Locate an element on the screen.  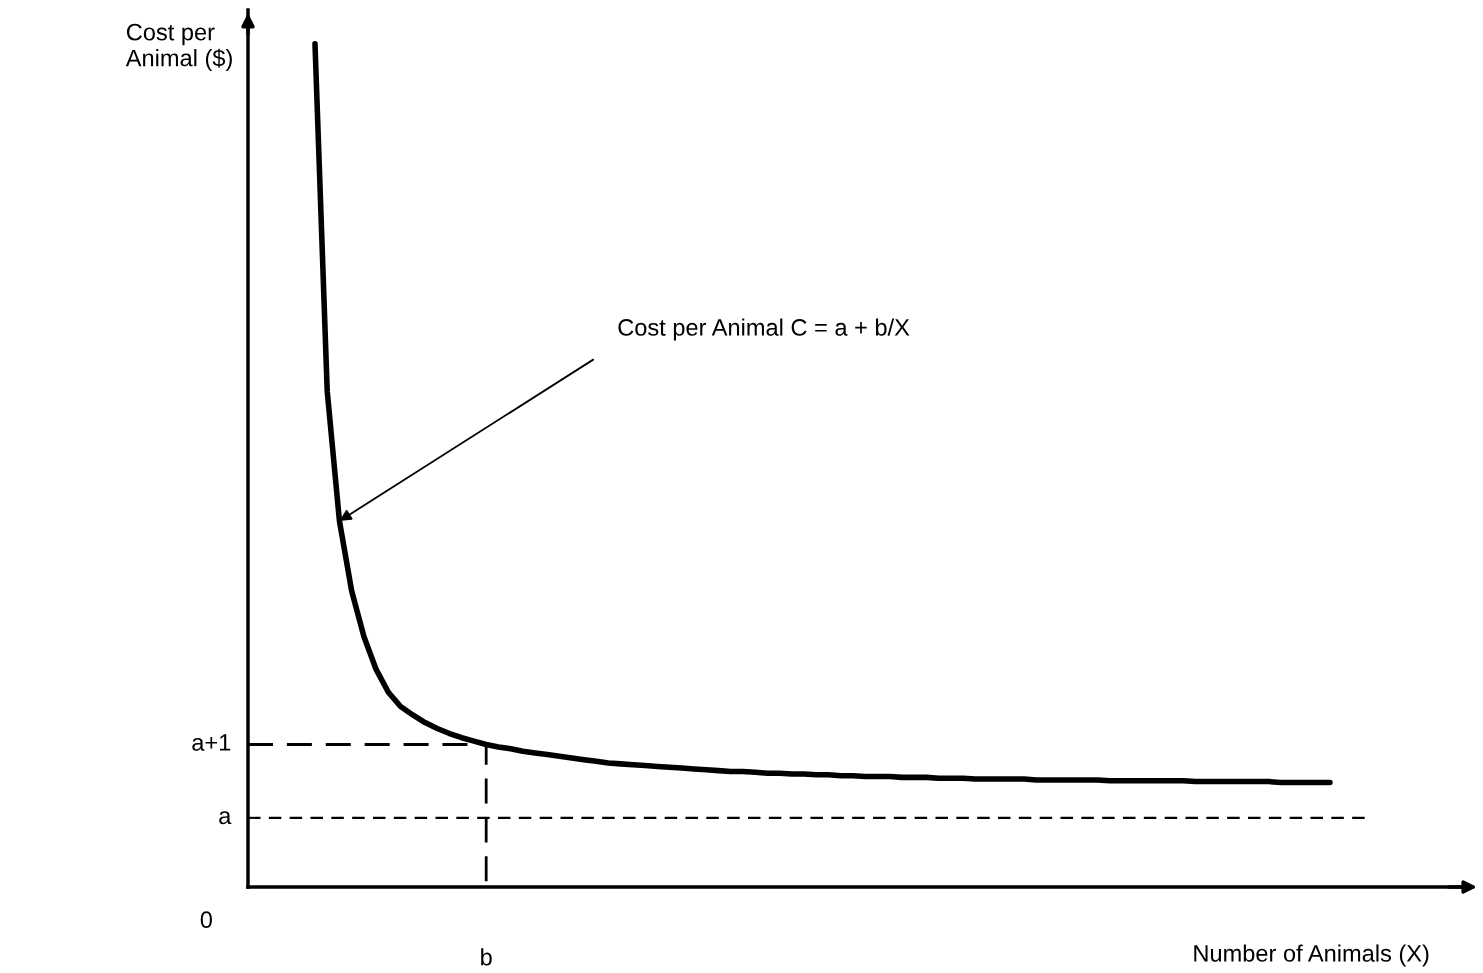
ref-line-label: a+1 is located at coordinates (211, 742).